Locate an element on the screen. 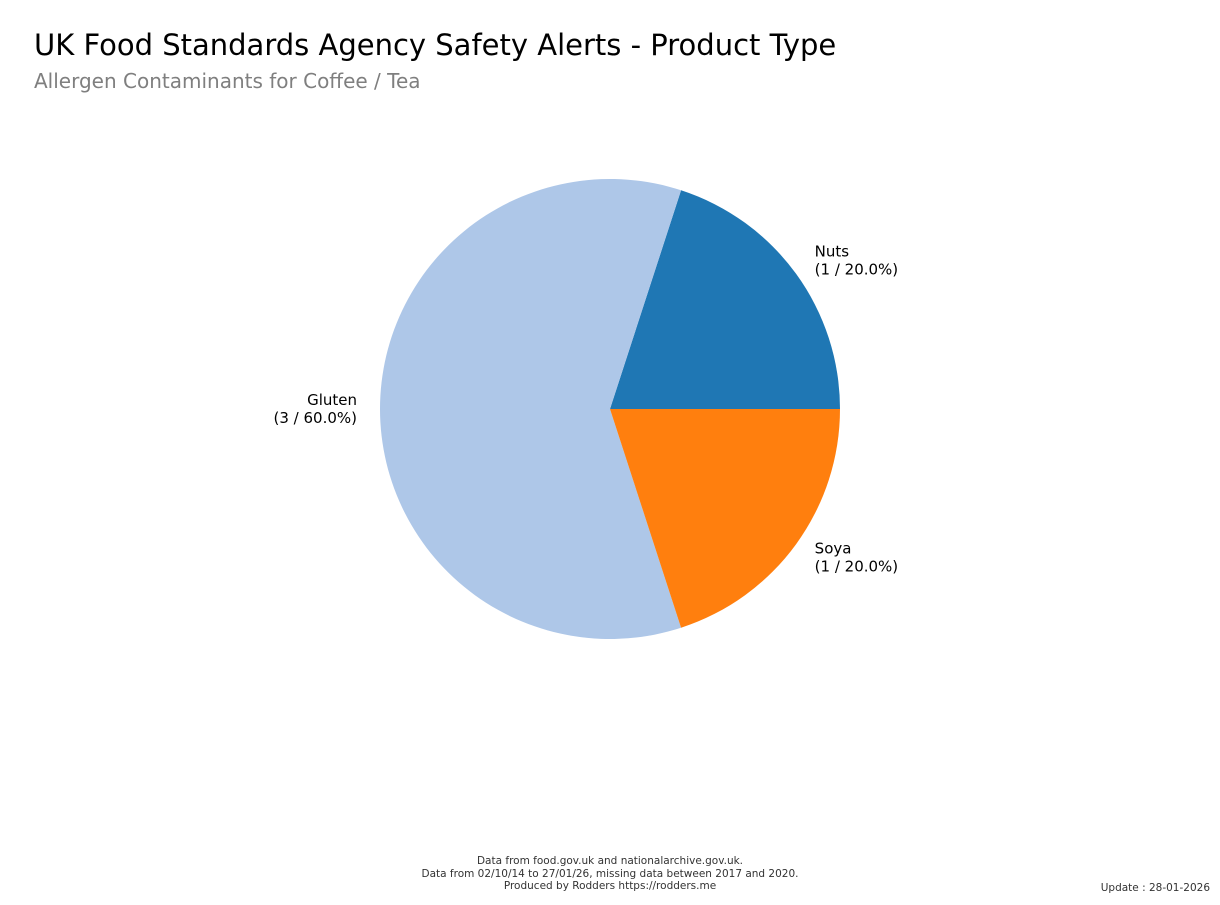 The width and height of the screenshot is (1220, 905). update-date: Update : 28-01-2026 is located at coordinates (1155, 888).